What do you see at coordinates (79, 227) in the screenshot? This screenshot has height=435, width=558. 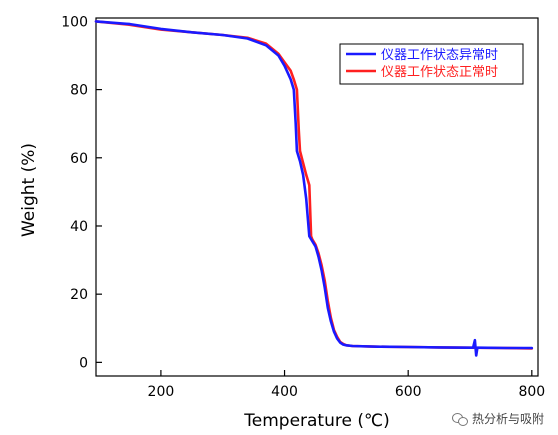 I see `y-tick-label: 40` at bounding box center [79, 227].